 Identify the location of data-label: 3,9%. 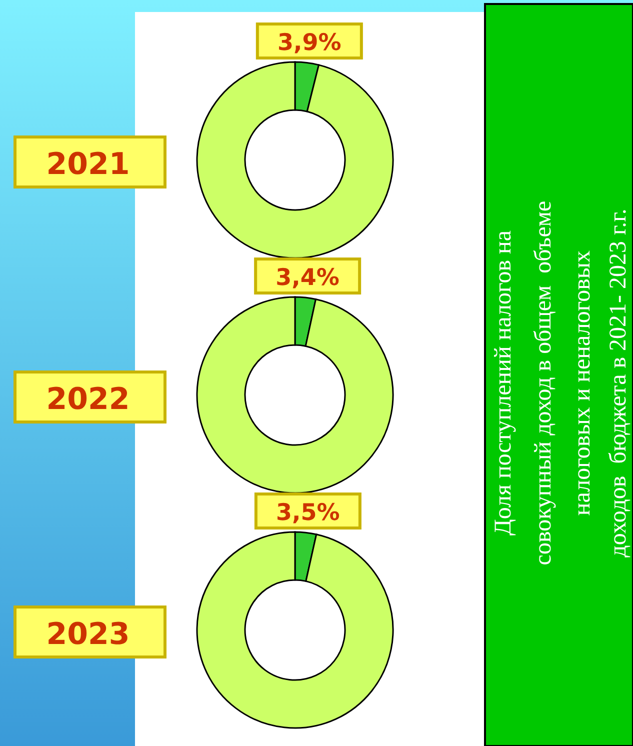
(310, 43).